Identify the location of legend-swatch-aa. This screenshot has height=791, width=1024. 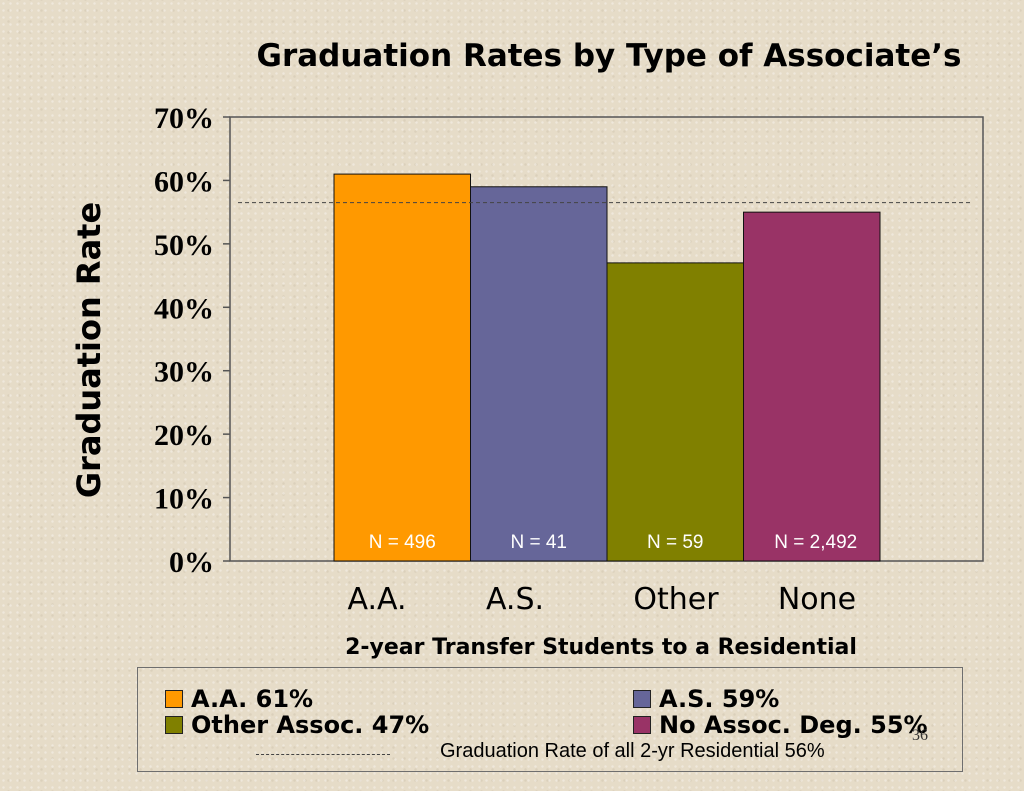
(174, 699).